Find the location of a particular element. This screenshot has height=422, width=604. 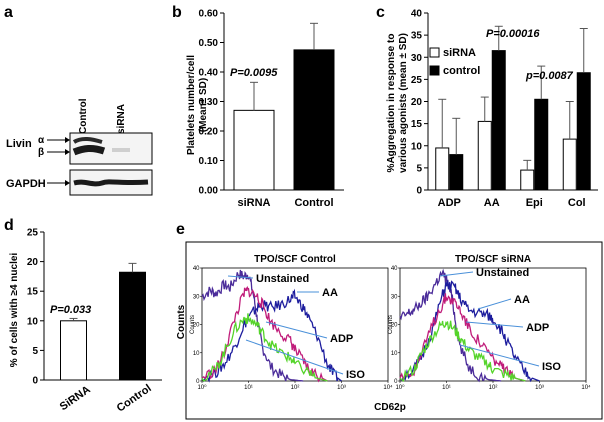

panel-c-category-label: Epi is located at coordinates (534, 203).